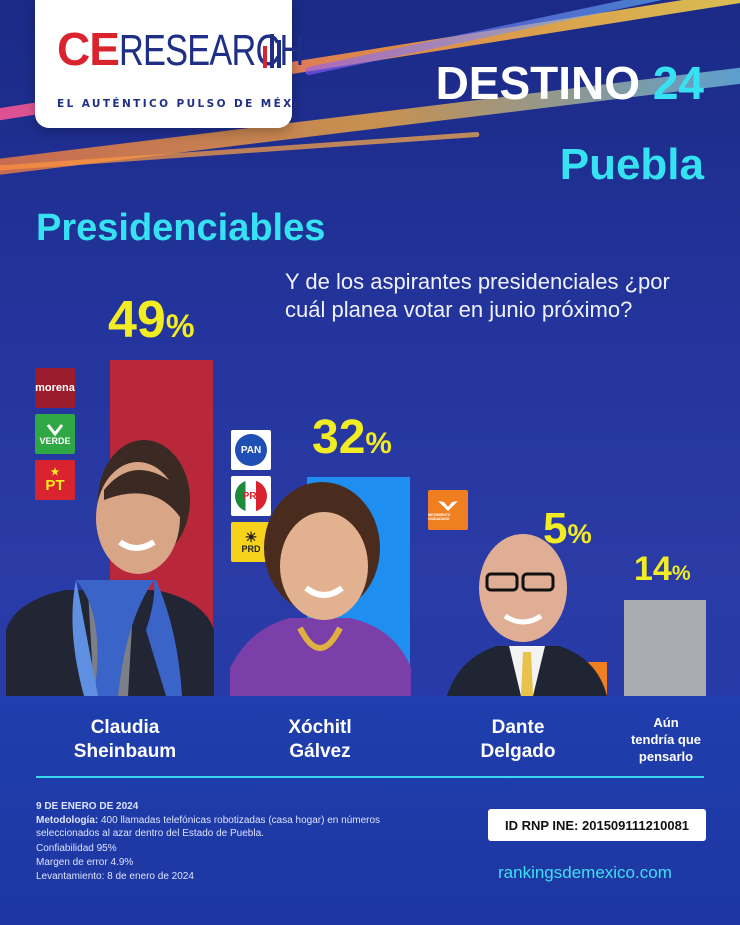 This screenshot has height=925, width=740. Describe the element at coordinates (125, 740) in the screenshot. I see `candidate-name-sheinbaum: Claudia Sheinbaum` at that location.